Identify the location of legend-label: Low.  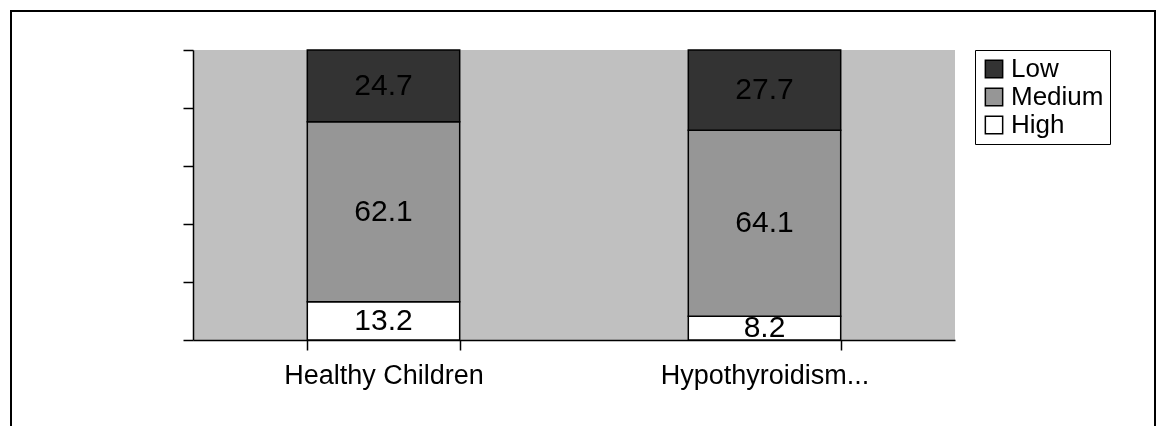
(1035, 68).